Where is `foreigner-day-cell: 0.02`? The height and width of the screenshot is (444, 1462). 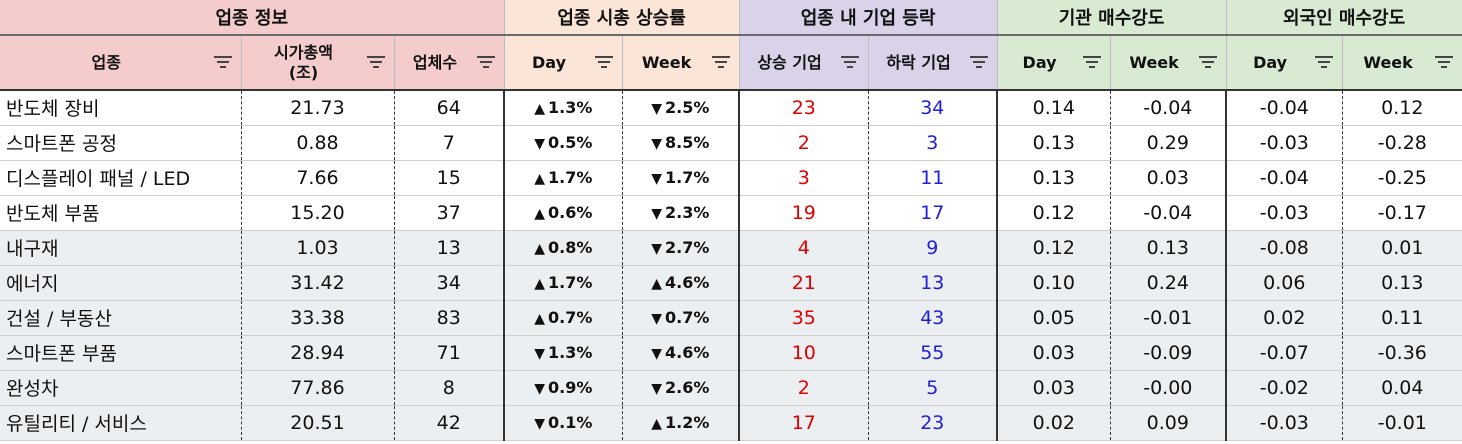
foreigner-day-cell: 0.02 is located at coordinates (1284, 318).